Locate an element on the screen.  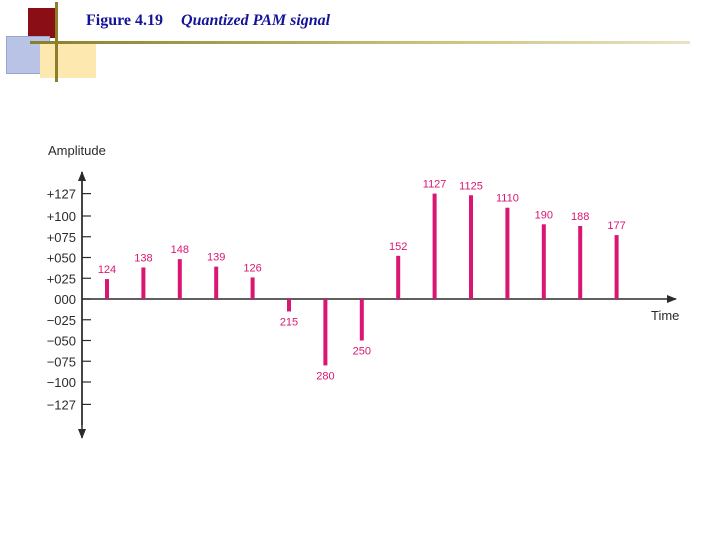
sample-value-label: 215 is located at coordinates (289, 322).